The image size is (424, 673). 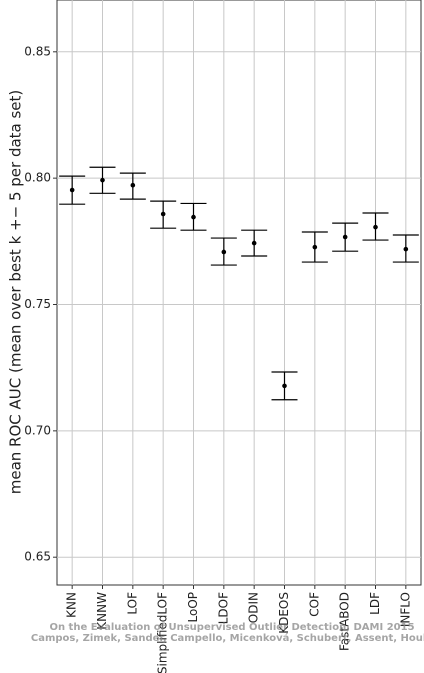 I want to click on y-tick-label: 0.65, so click(x=37, y=557).